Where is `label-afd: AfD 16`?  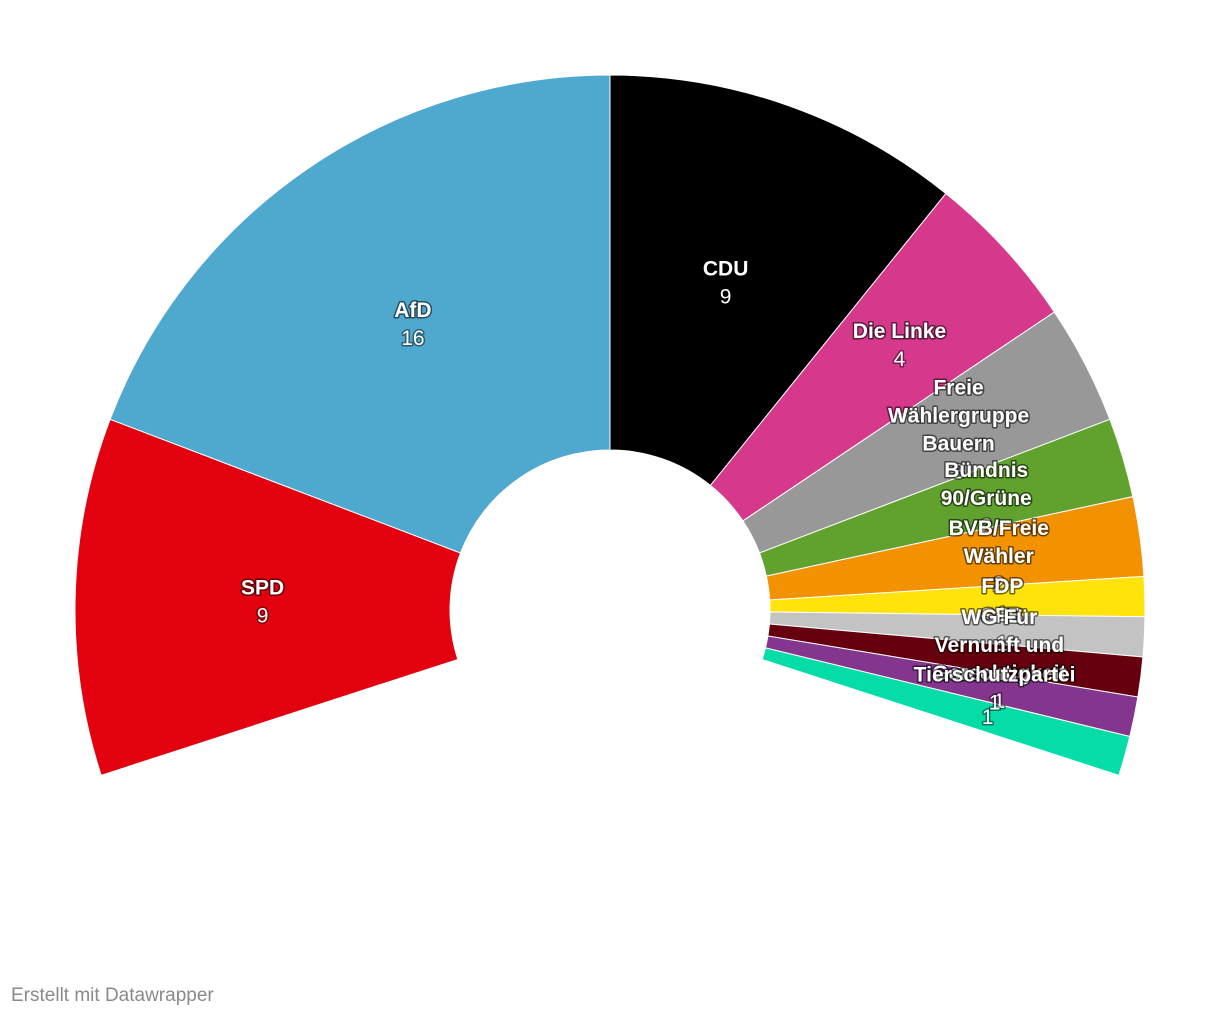 label-afd: AfD 16 is located at coordinates (413, 324).